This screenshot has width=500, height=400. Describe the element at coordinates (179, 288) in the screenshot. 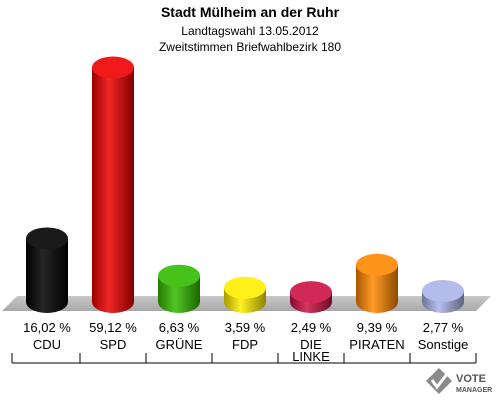

I see `bar-gr-ne` at that location.